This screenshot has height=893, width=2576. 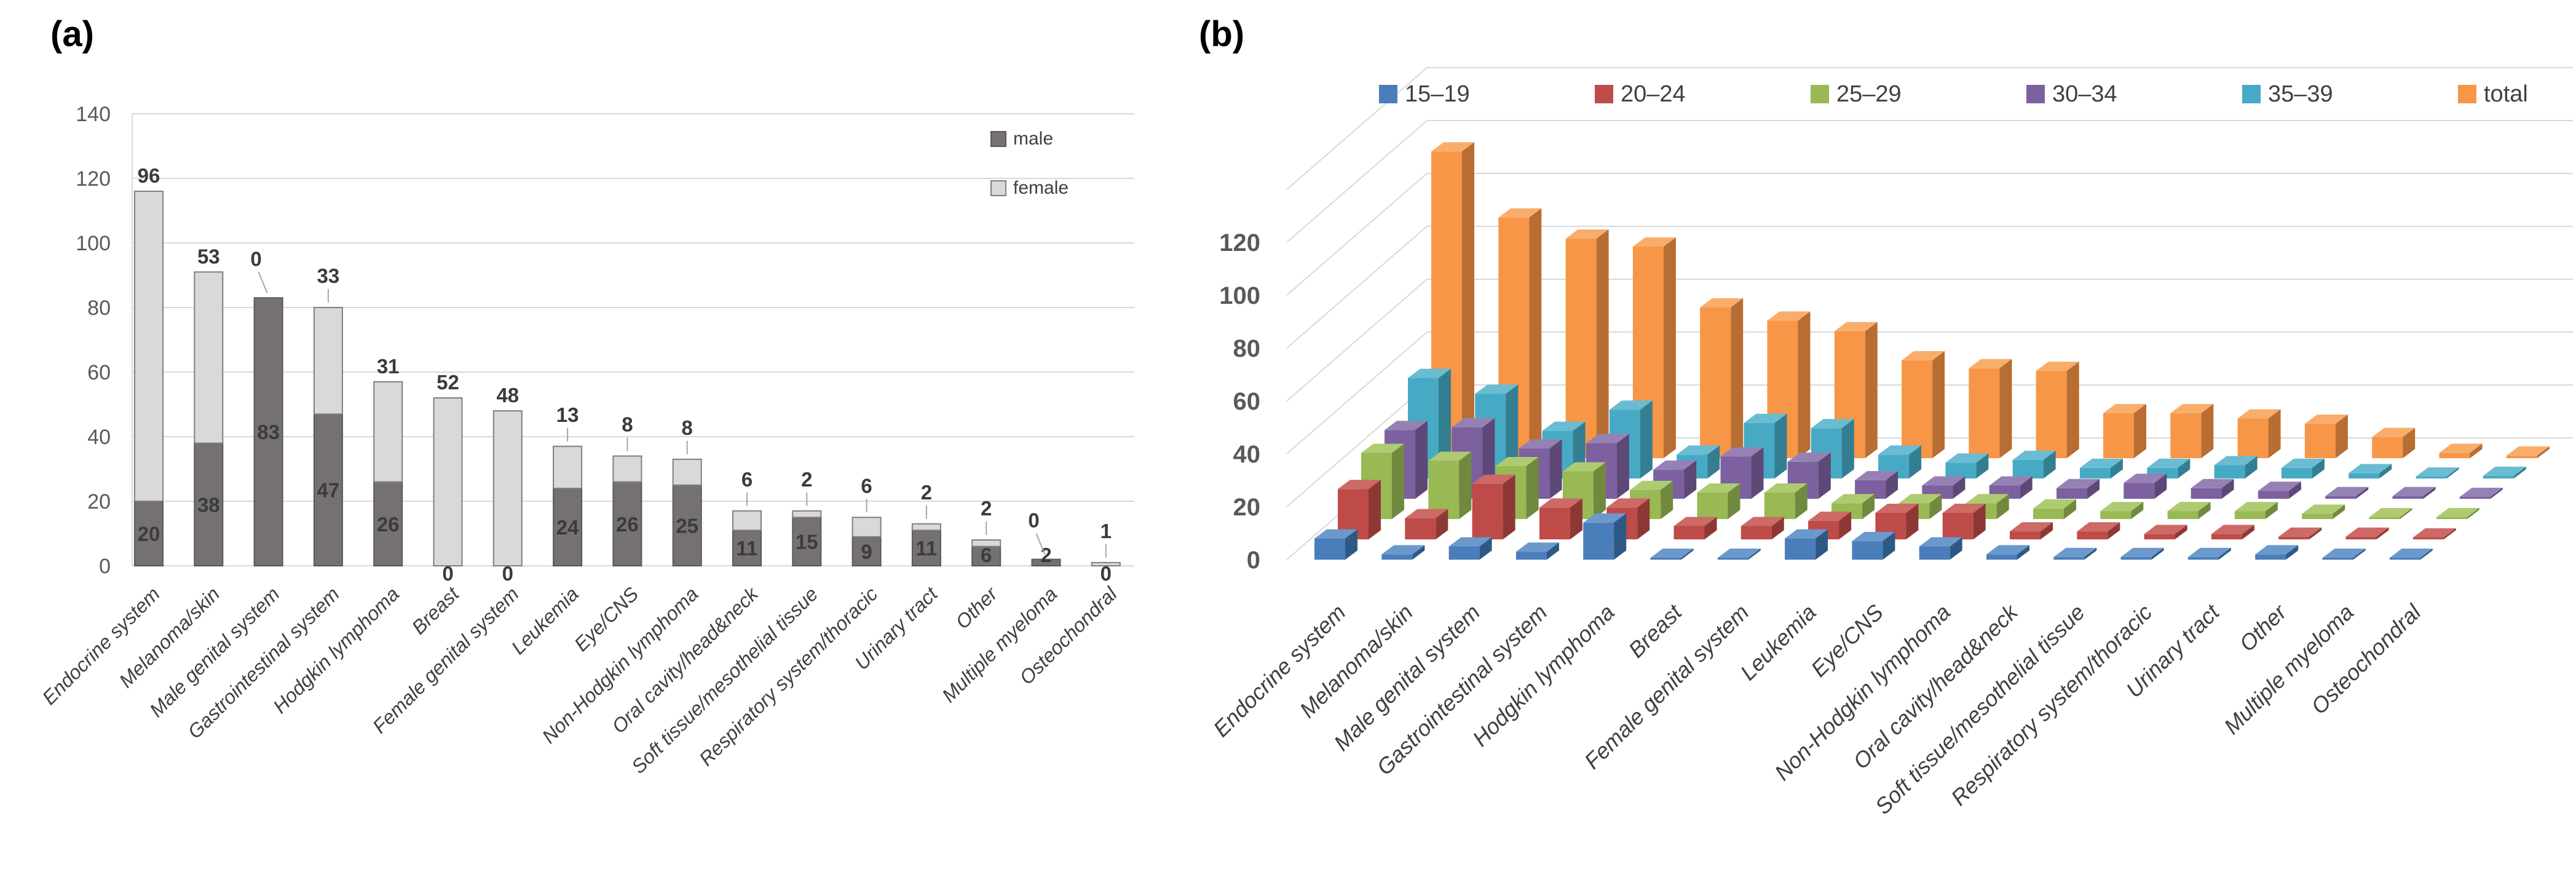 I want to click on male-value-label: 6, so click(x=986, y=555).